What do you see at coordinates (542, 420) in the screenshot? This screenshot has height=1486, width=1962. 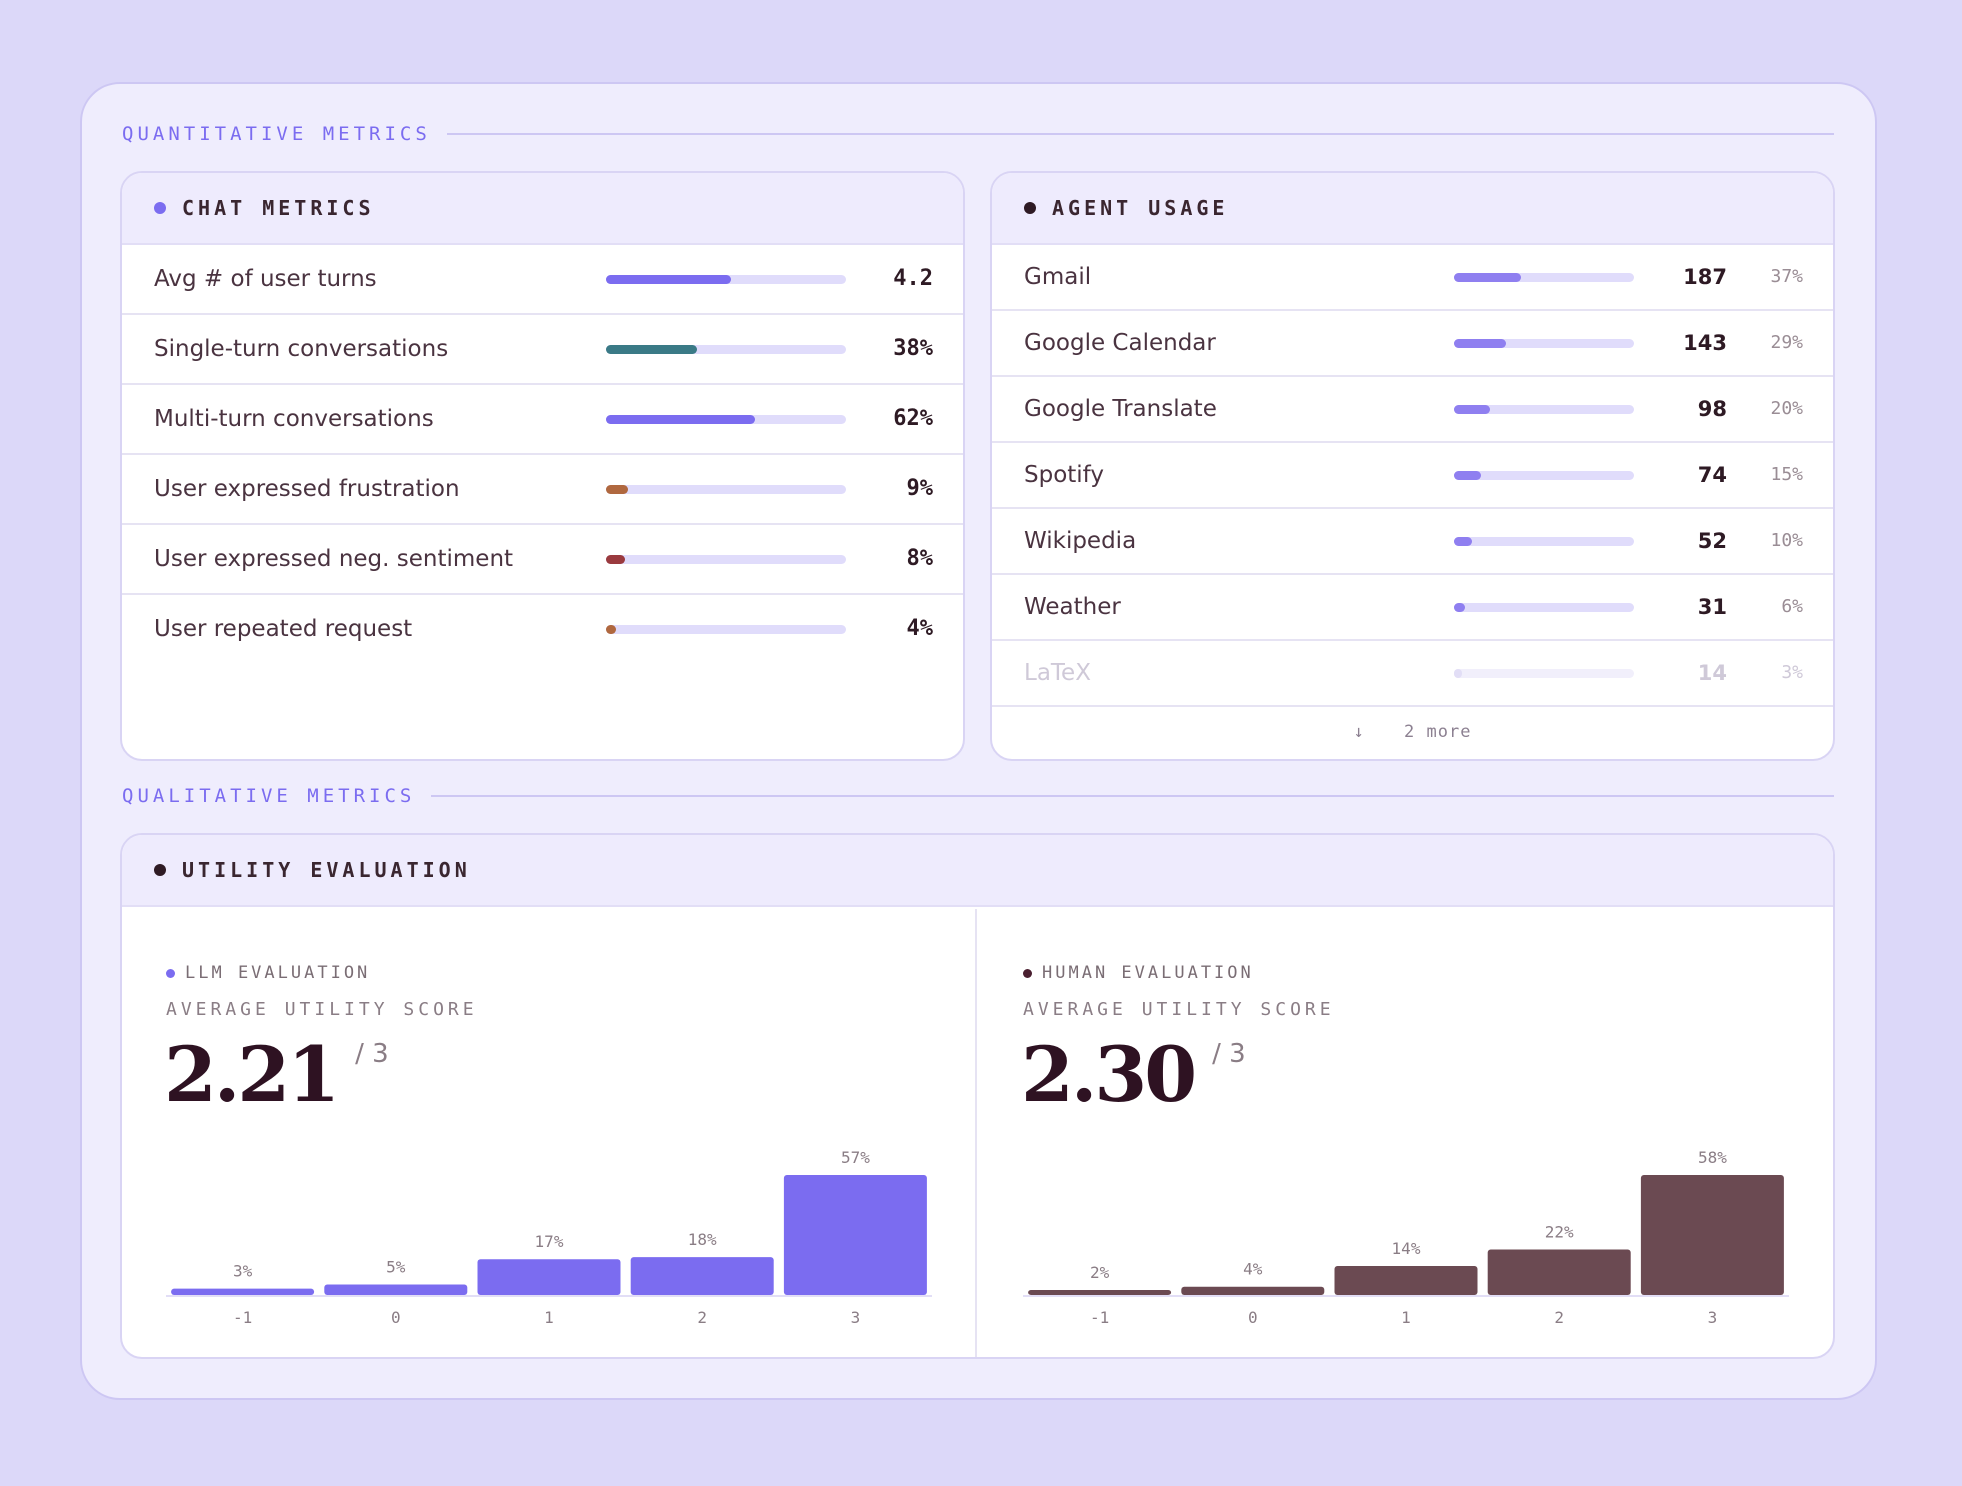 I see `chat-metric-row: Multi-turn conversations 62%` at bounding box center [542, 420].